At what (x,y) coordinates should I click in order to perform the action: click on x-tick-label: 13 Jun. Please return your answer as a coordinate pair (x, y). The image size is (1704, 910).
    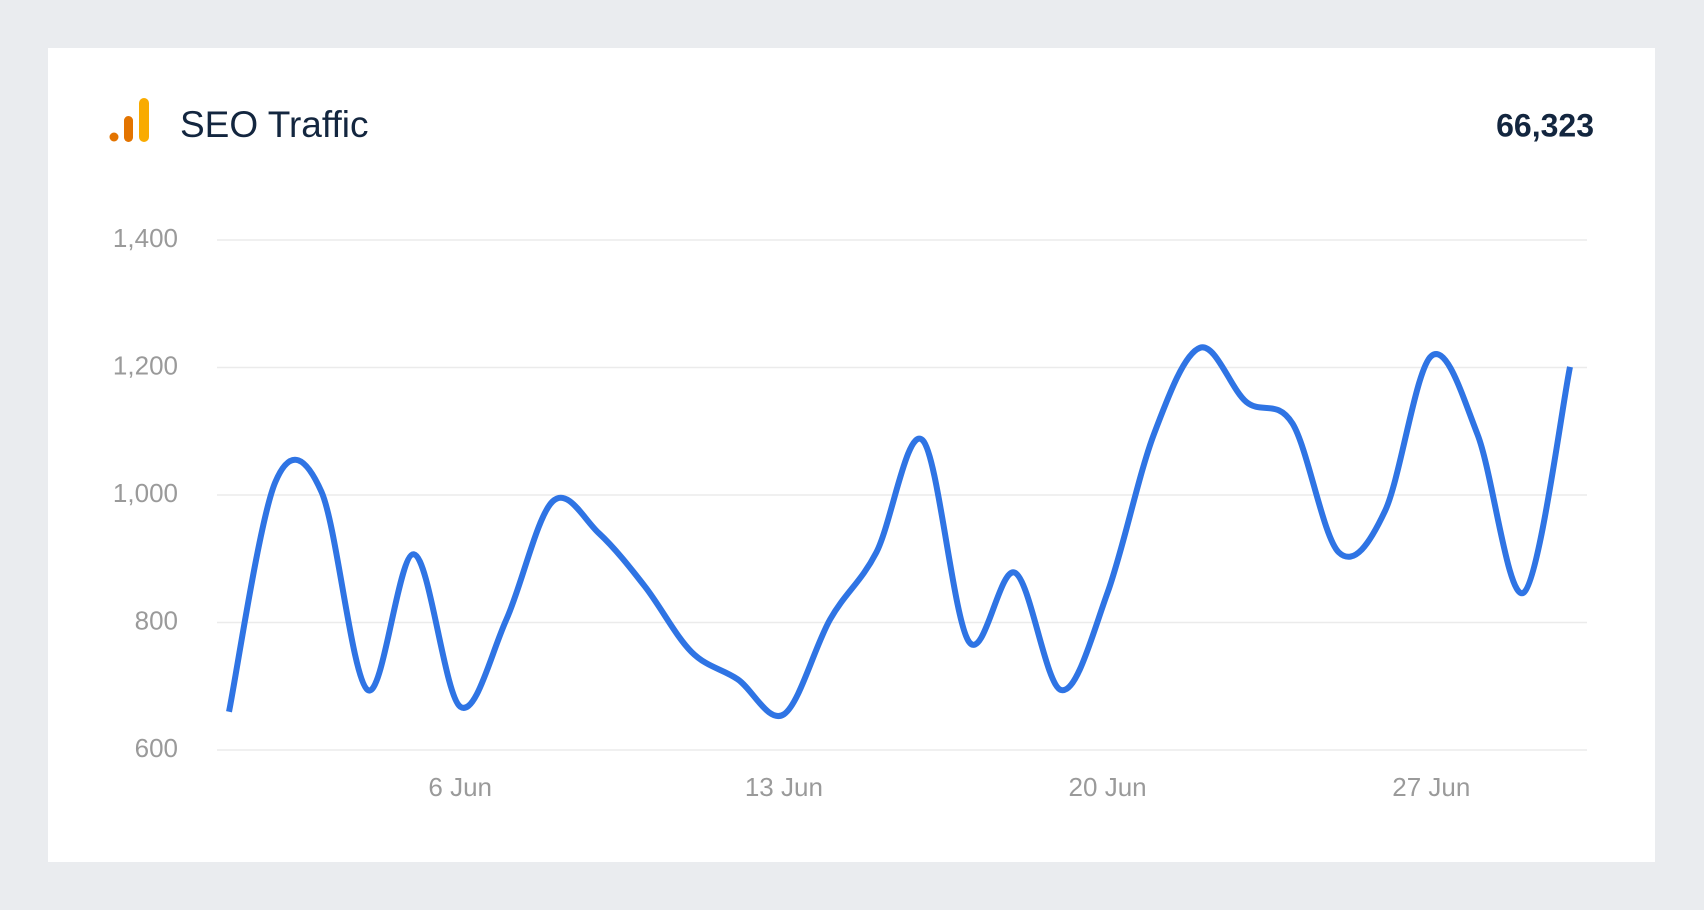
    Looking at the image, I should click on (784, 787).